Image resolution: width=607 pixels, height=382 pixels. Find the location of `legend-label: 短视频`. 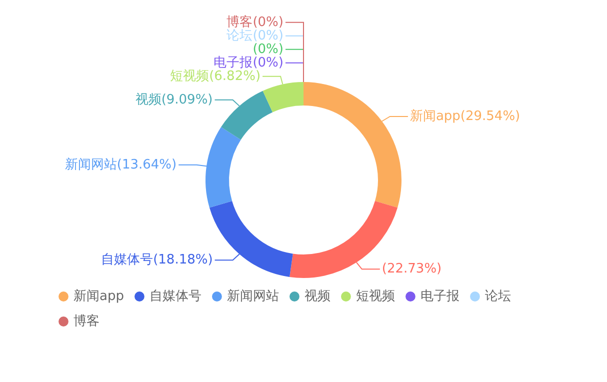

legend-label: 短视频 is located at coordinates (375, 296).